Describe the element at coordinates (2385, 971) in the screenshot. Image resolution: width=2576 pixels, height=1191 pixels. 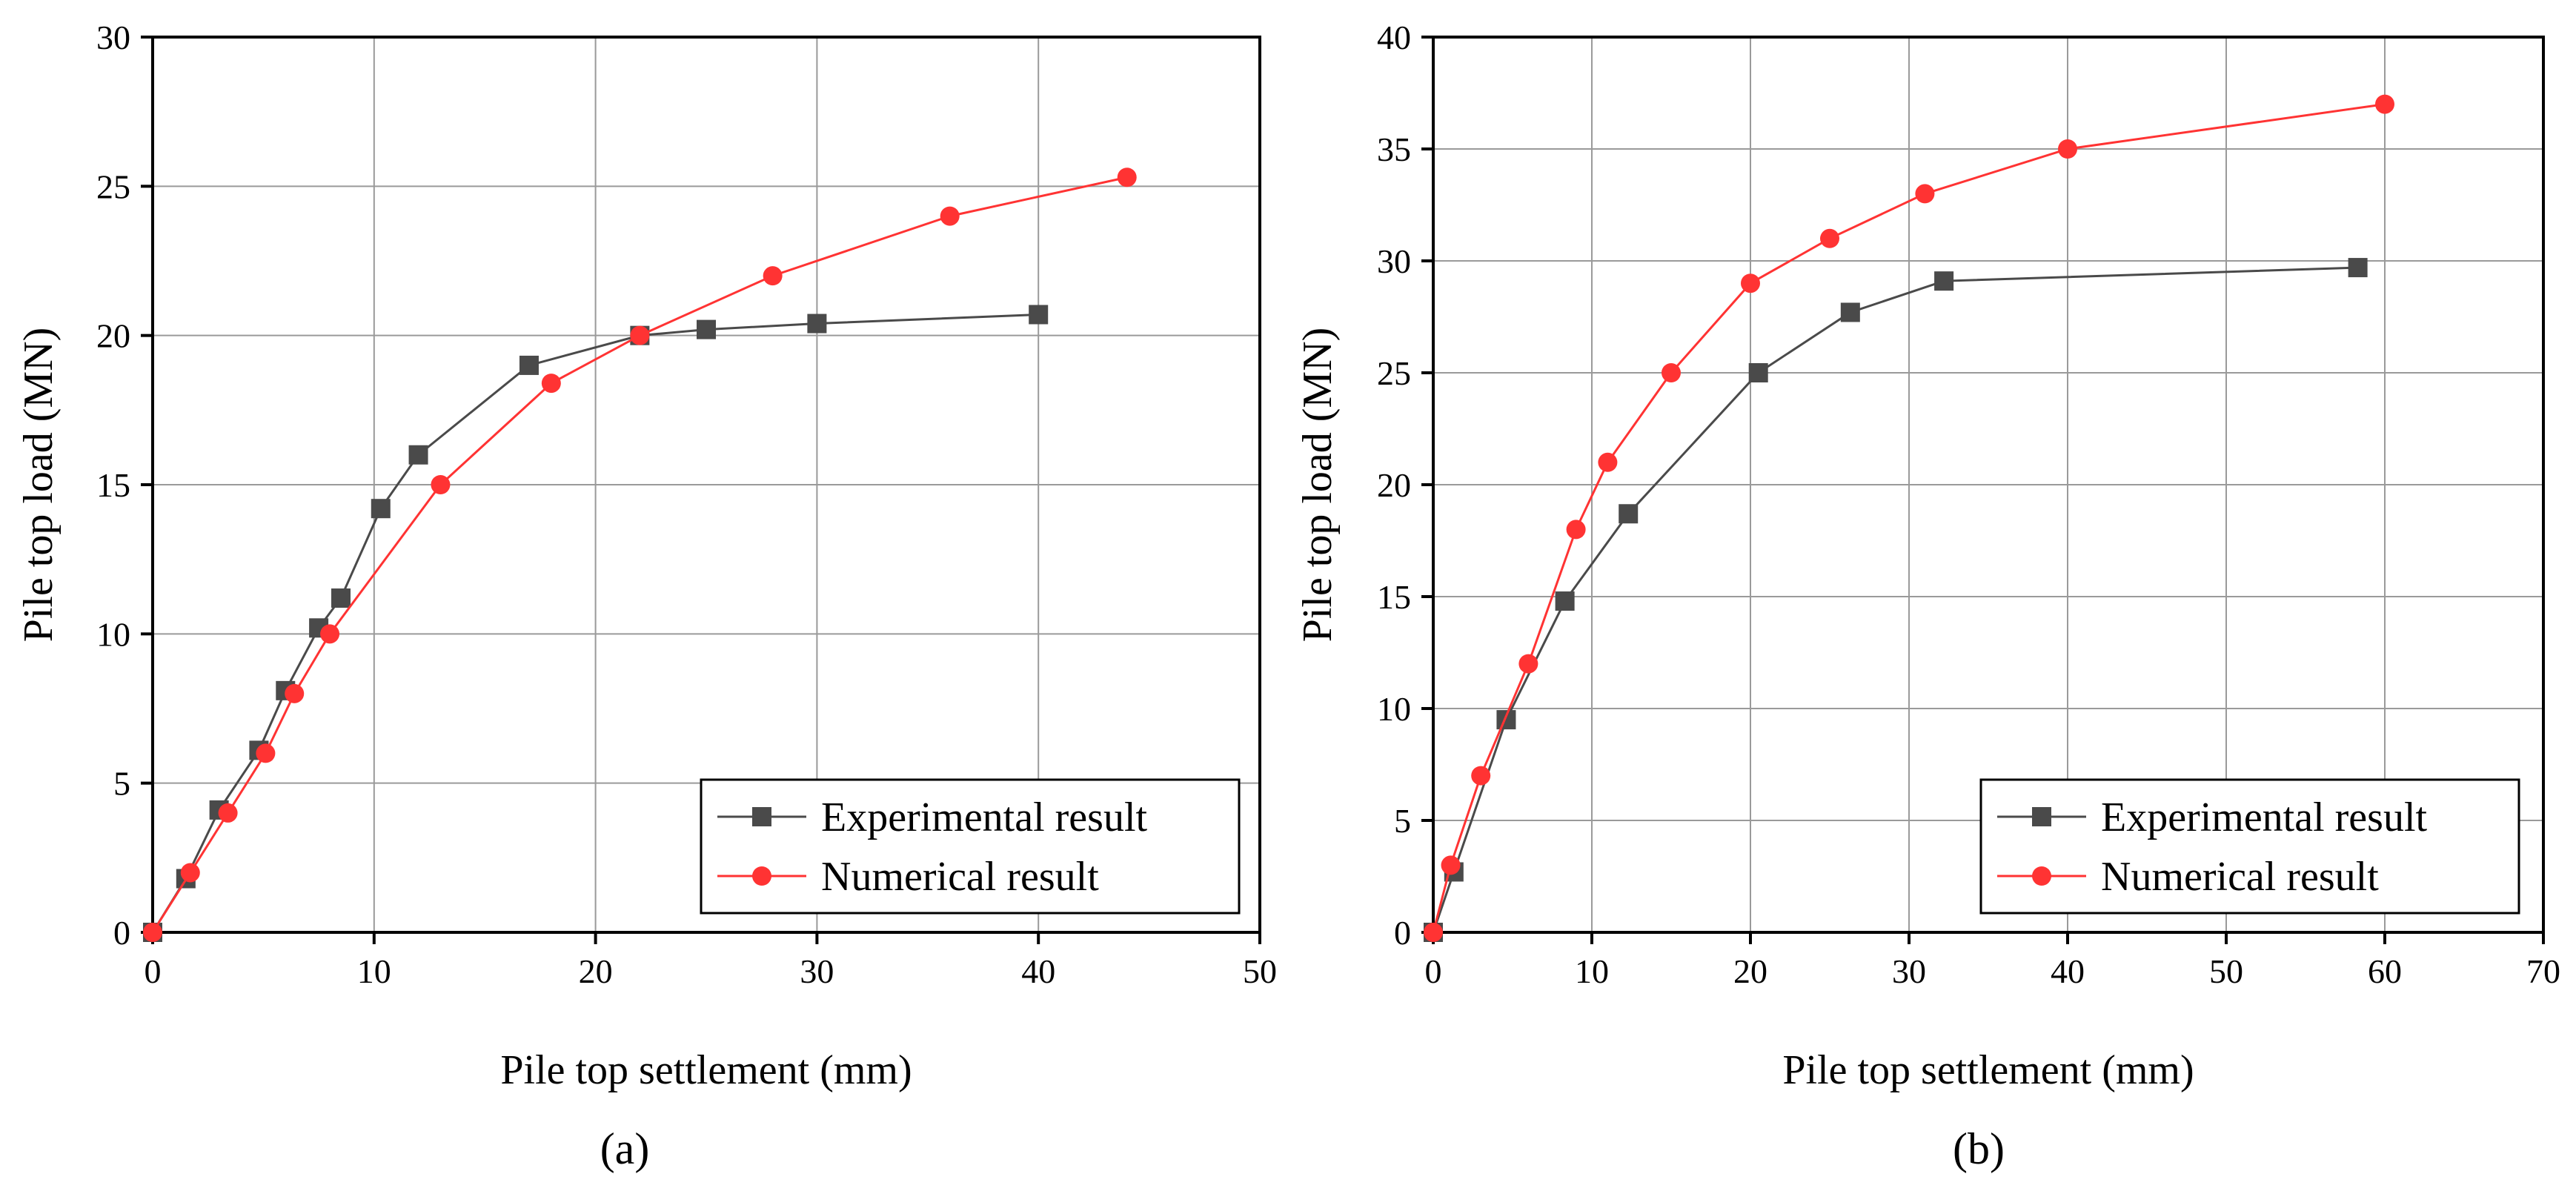
I see `x-tick-label: 60` at that location.